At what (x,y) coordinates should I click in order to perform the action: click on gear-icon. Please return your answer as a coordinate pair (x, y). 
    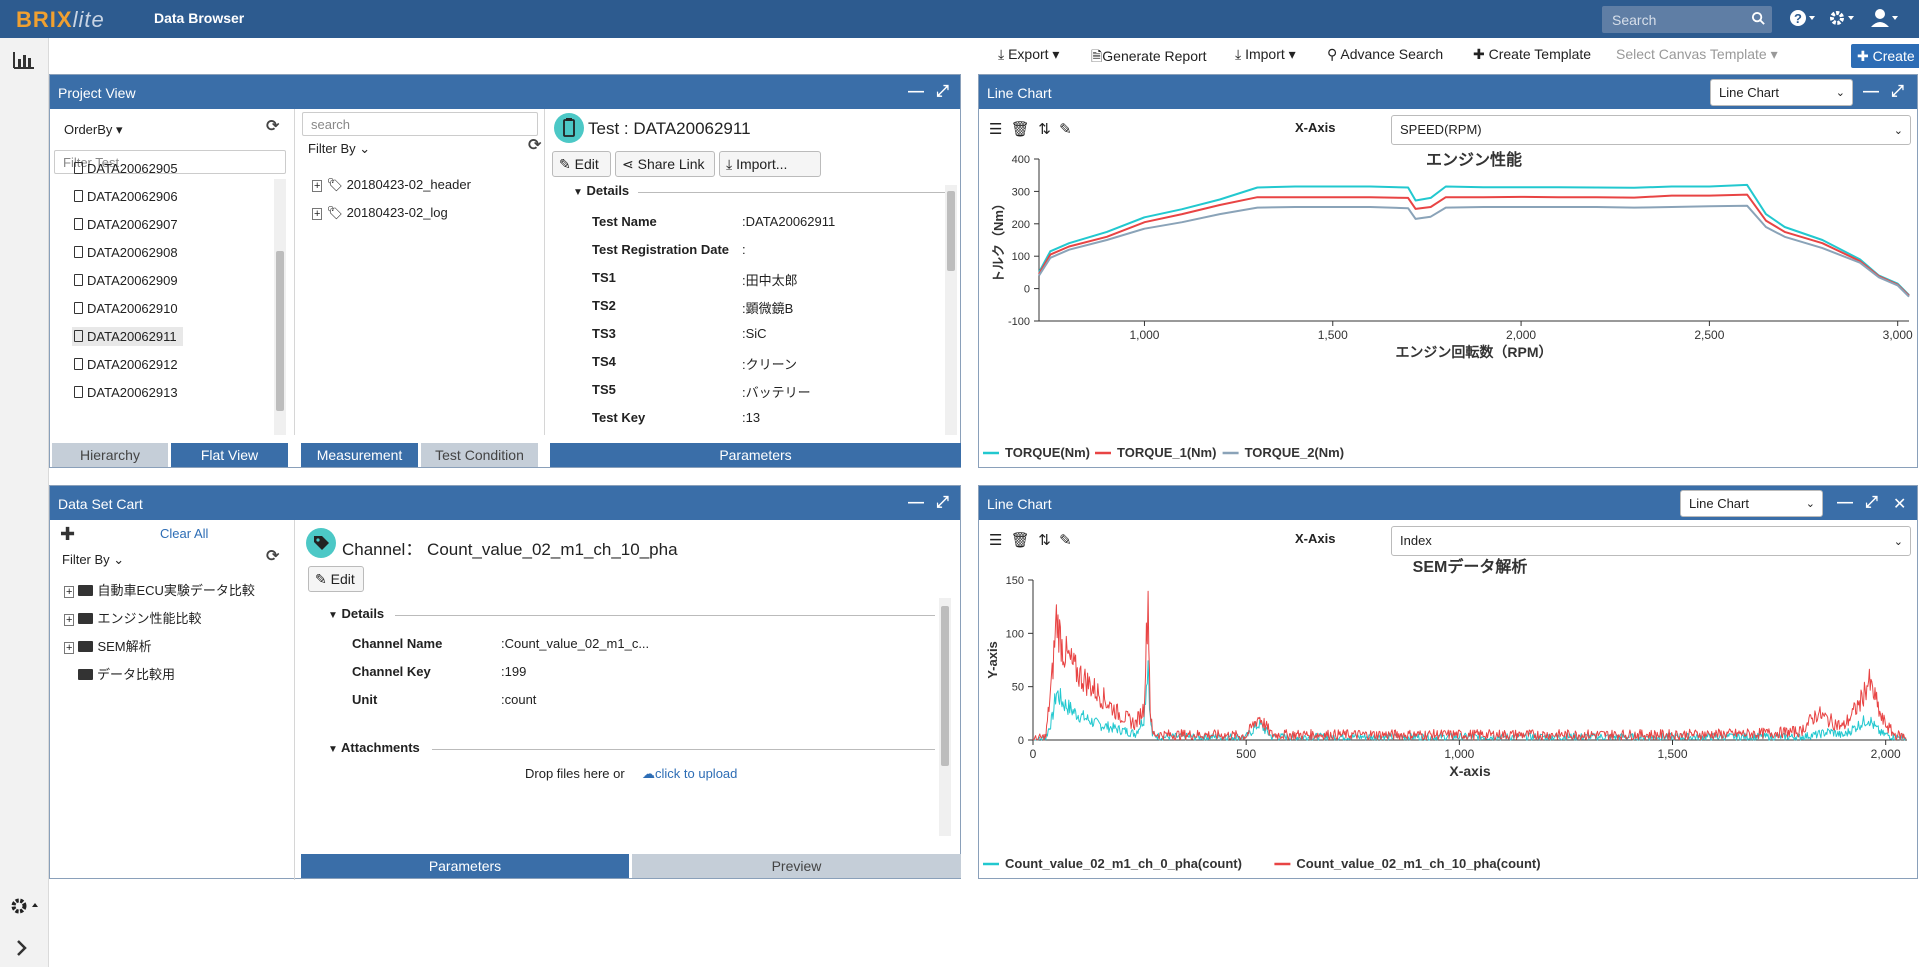
    Looking at the image, I should click on (1842, 18).